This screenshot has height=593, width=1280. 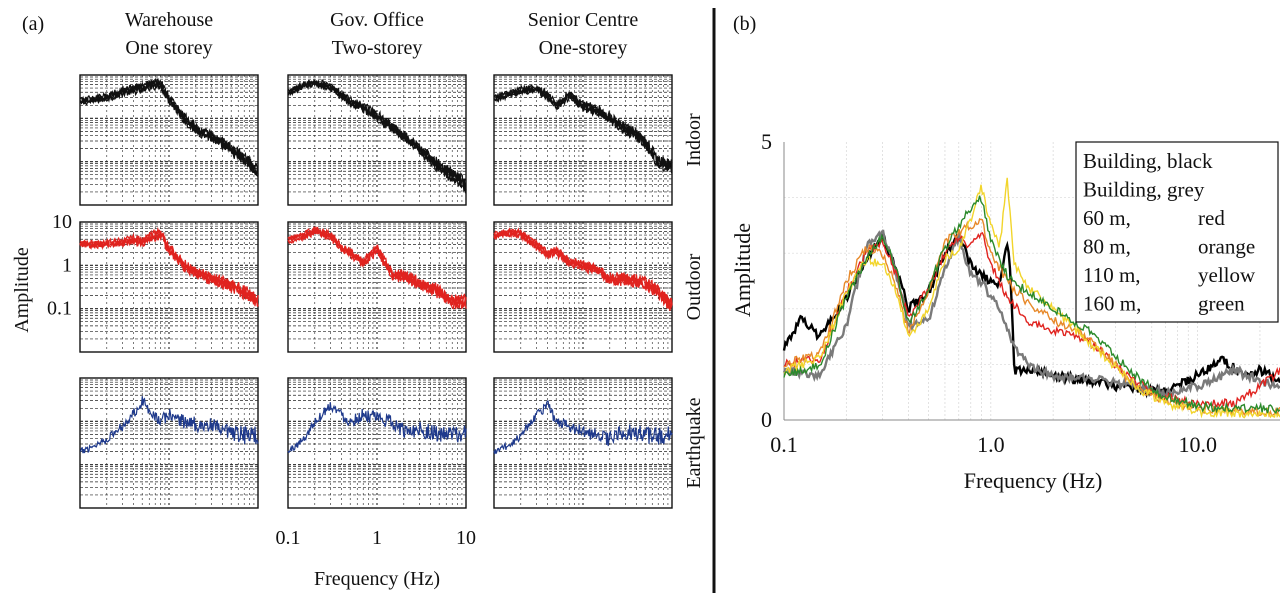 I want to click on subplot-gov-office-indoor, so click(x=377, y=140).